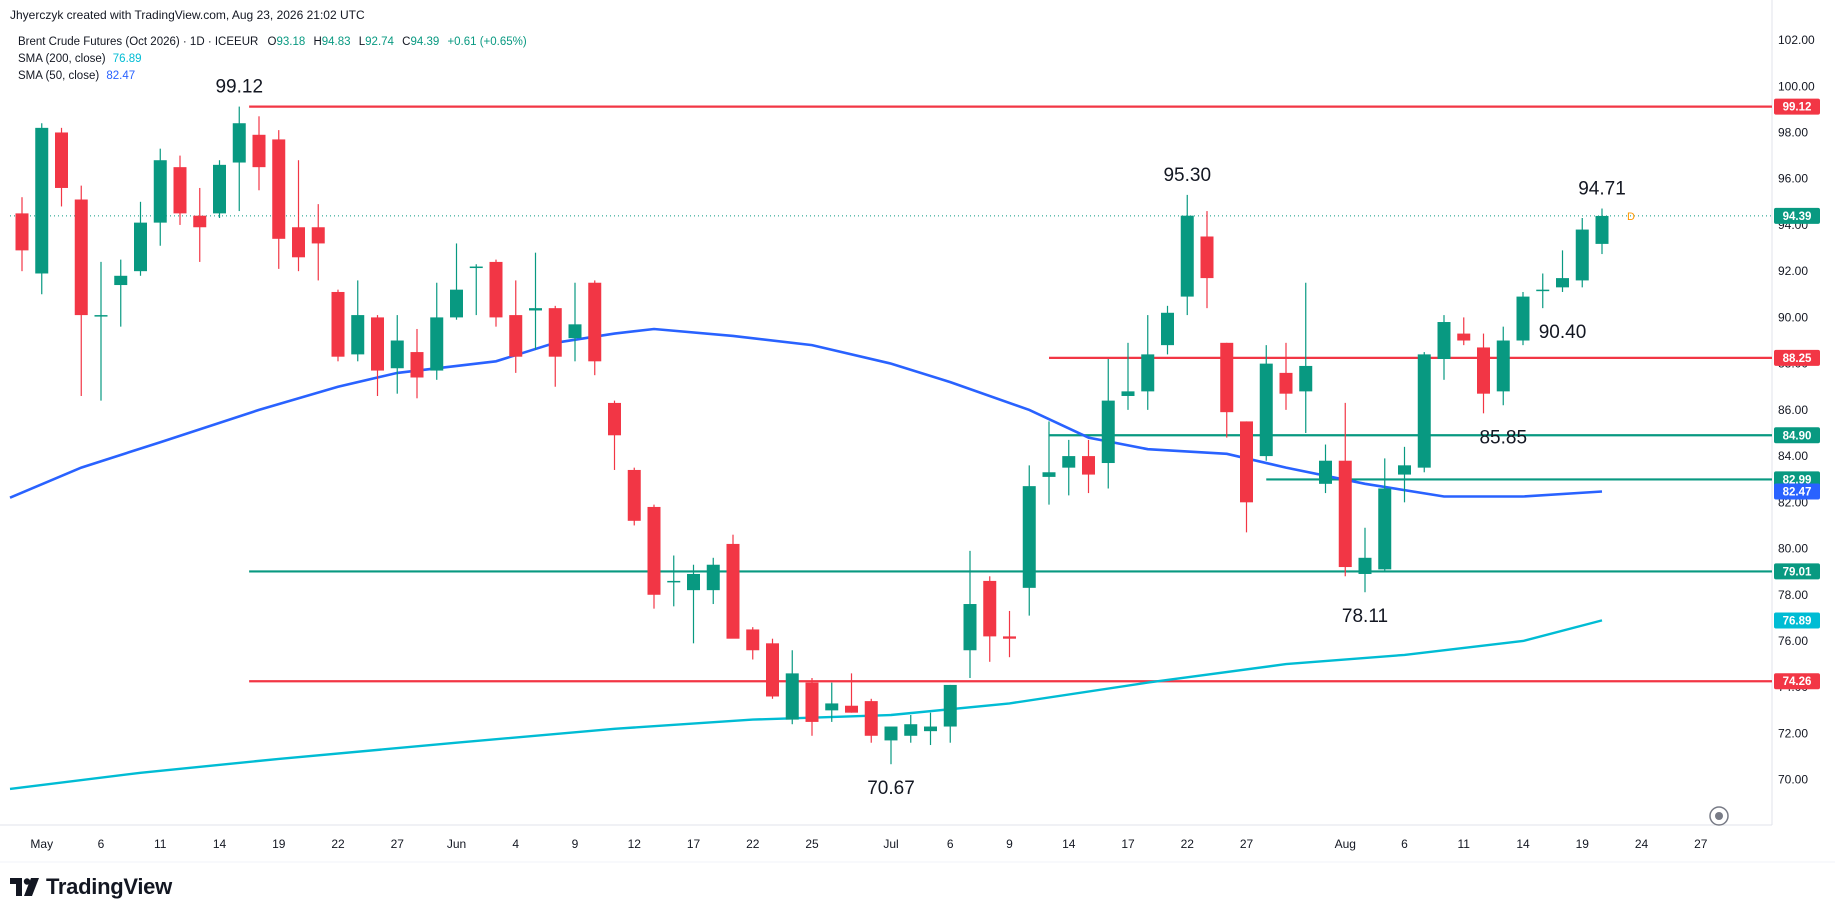 This screenshot has height=917, width=1835. I want to click on scroll-to-realtime-icon, so click(1719, 816).